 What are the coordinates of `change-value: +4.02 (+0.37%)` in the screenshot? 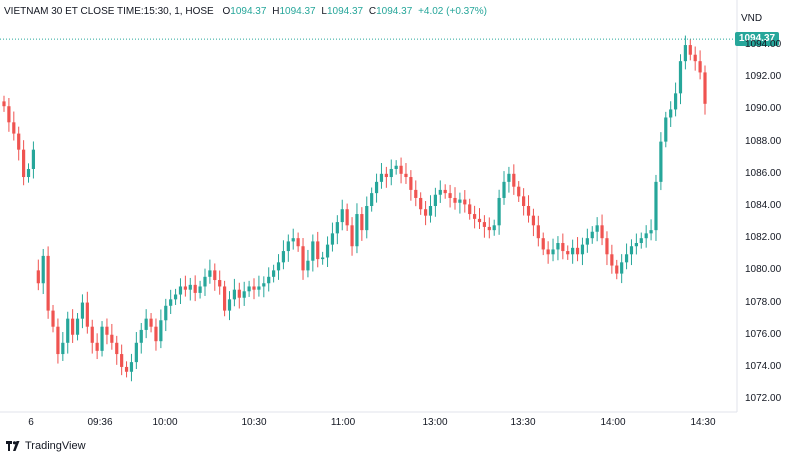 It's located at (452, 11).